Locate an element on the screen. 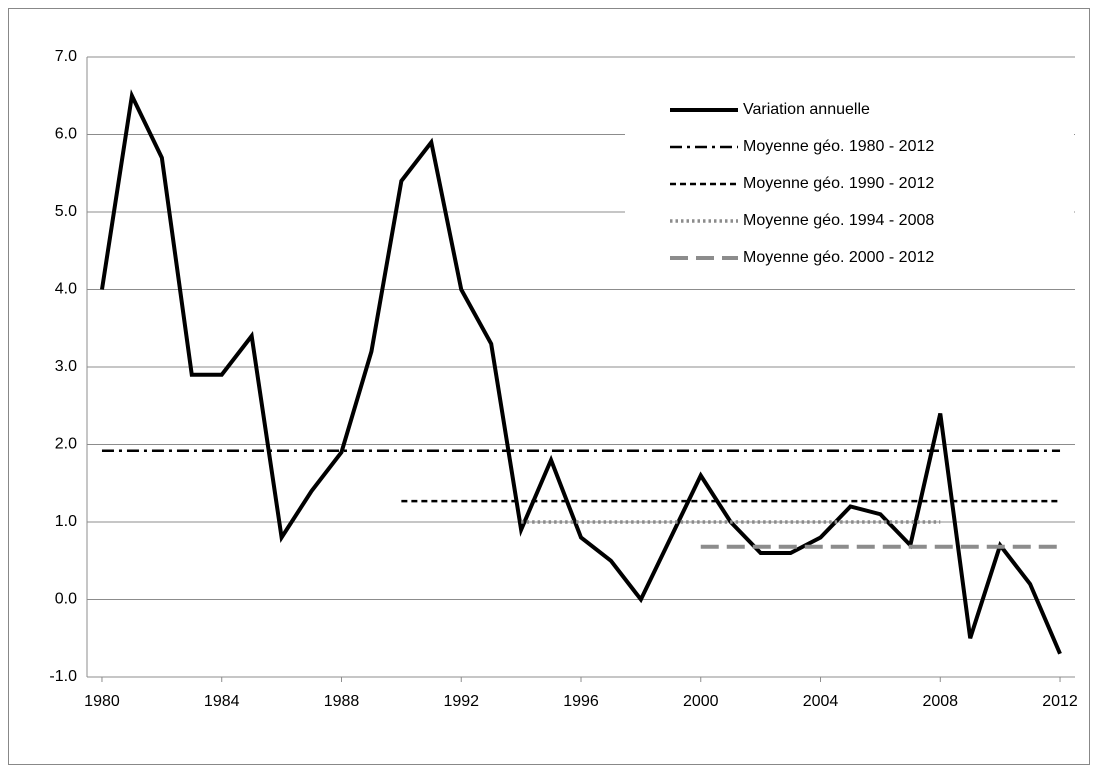 The image size is (1094, 774). y-tick-label: 4.0 is located at coordinates (66, 289).